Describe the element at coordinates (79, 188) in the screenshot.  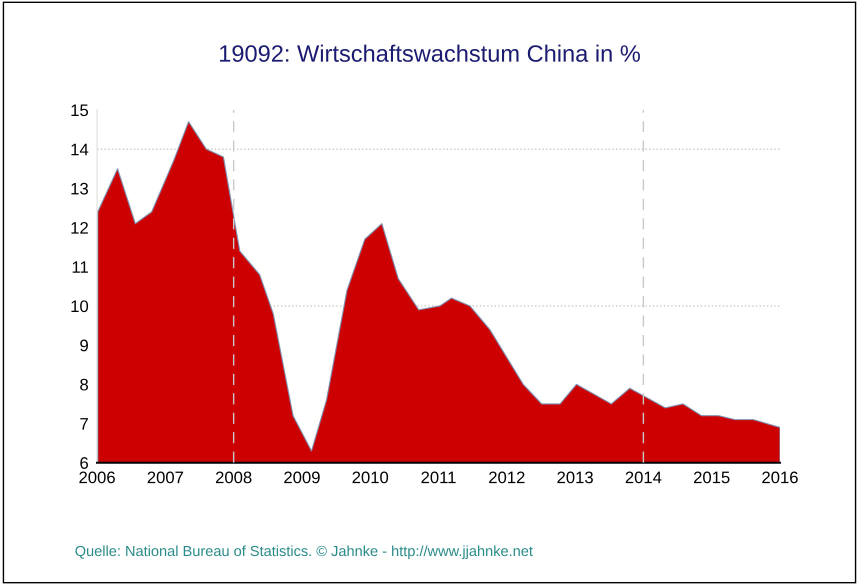
I see `y-tick-label: 13` at that location.